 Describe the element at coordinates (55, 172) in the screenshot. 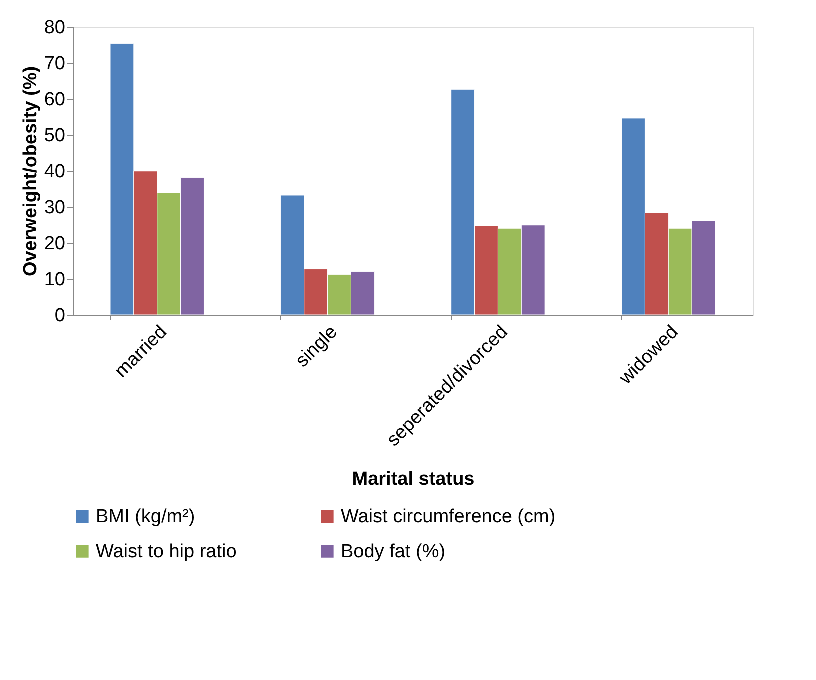

I see `y-tick-label: 40` at that location.